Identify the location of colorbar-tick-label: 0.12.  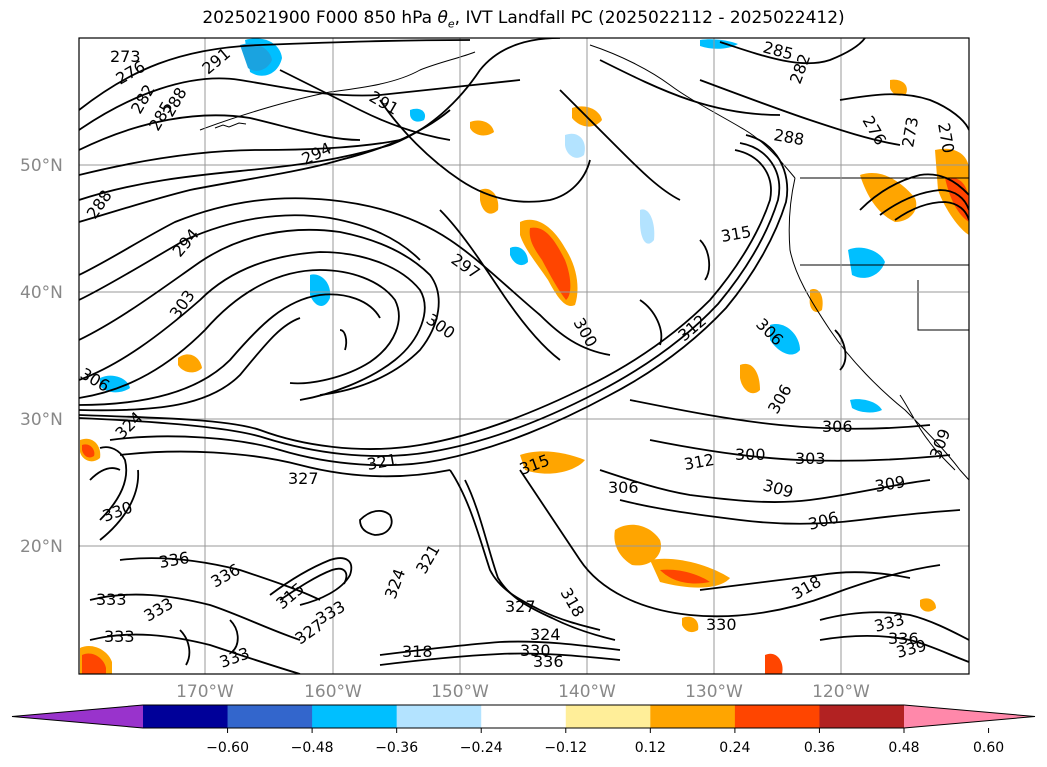
(650, 748).